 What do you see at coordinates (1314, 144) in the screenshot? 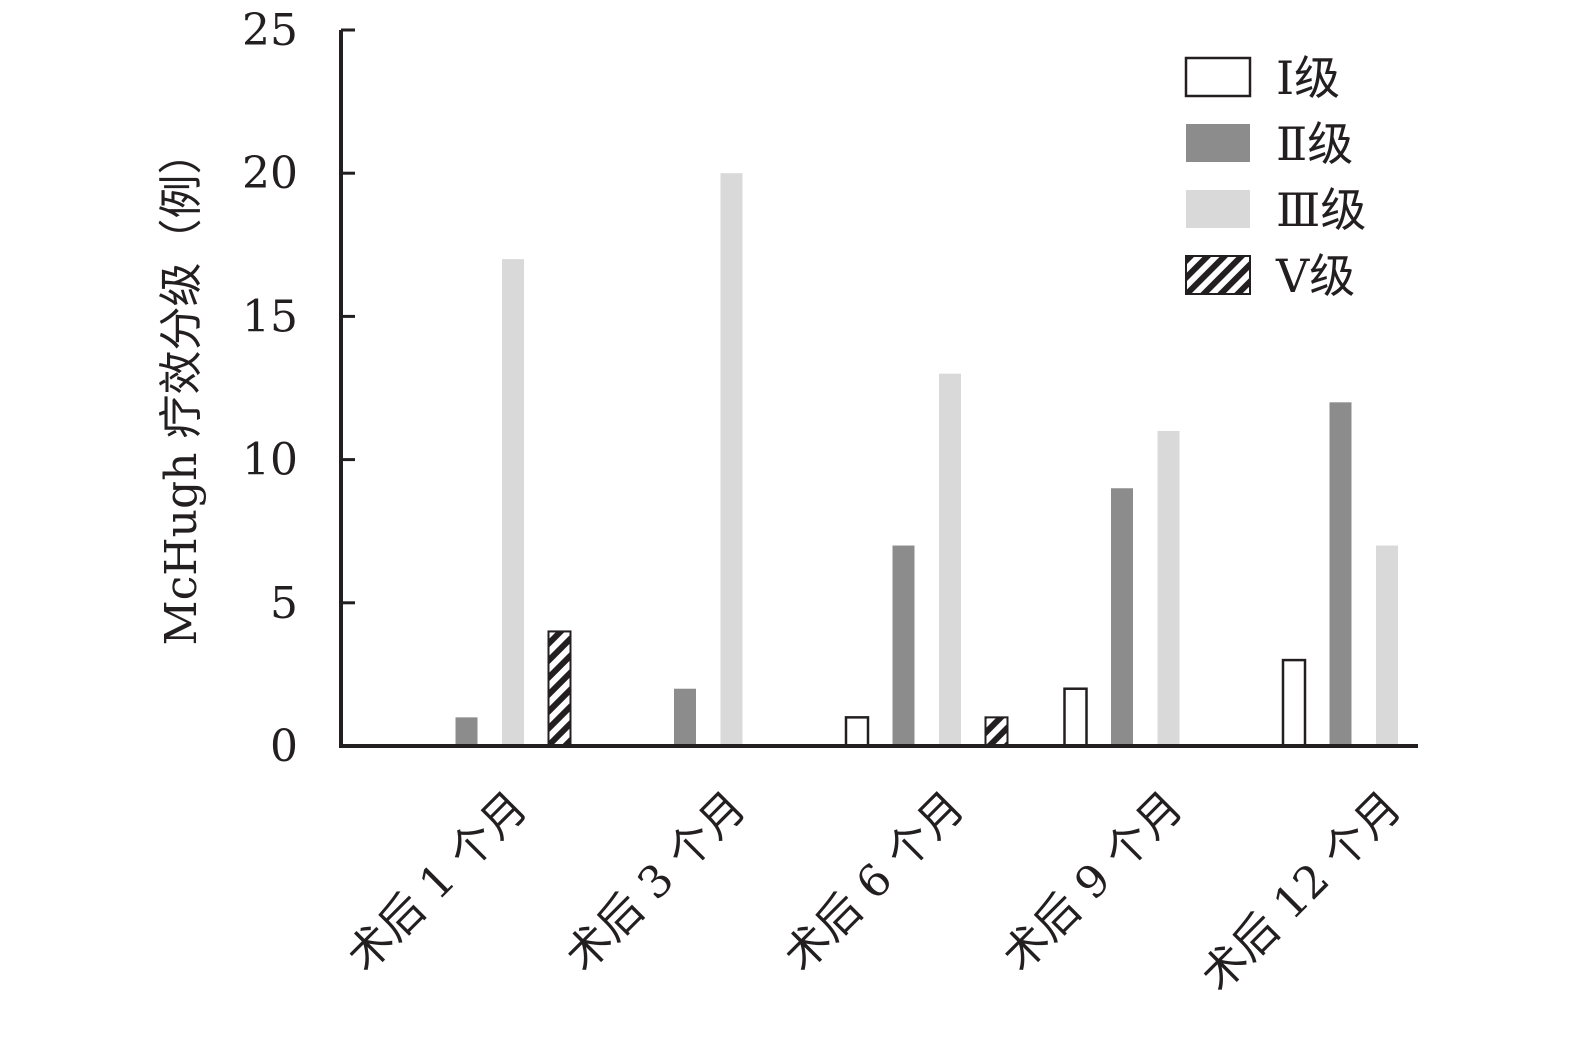
I see `legend-label: Ⅱ级` at bounding box center [1314, 144].